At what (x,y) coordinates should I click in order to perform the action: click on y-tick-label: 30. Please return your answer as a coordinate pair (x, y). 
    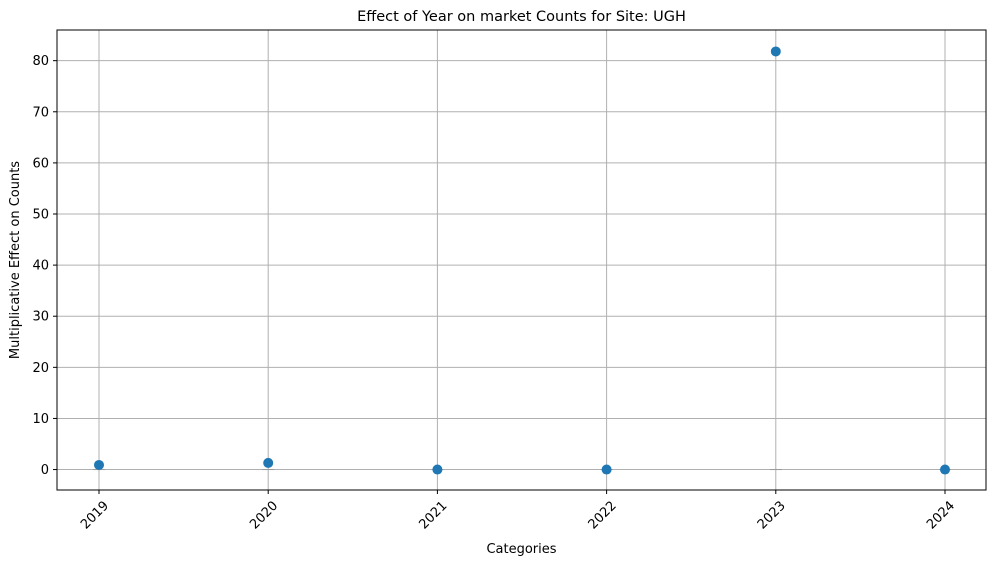
    Looking at the image, I should click on (40, 317).